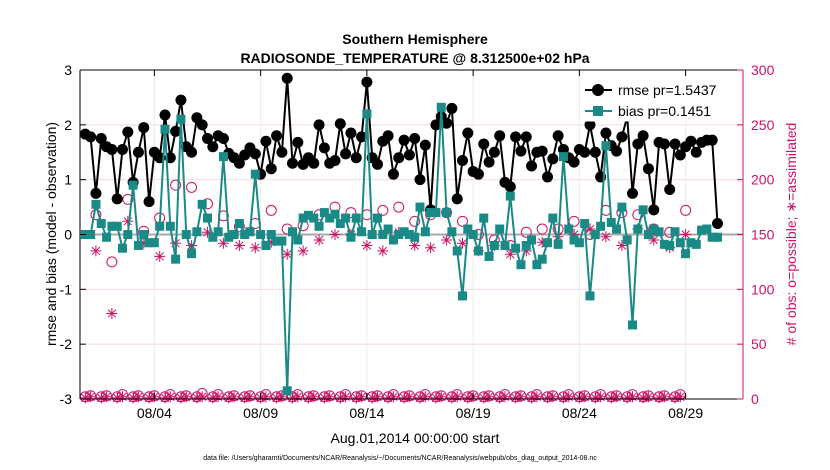 The width and height of the screenshot is (830, 470). I want to click on y-right-tick-label: 300, so click(763, 70).